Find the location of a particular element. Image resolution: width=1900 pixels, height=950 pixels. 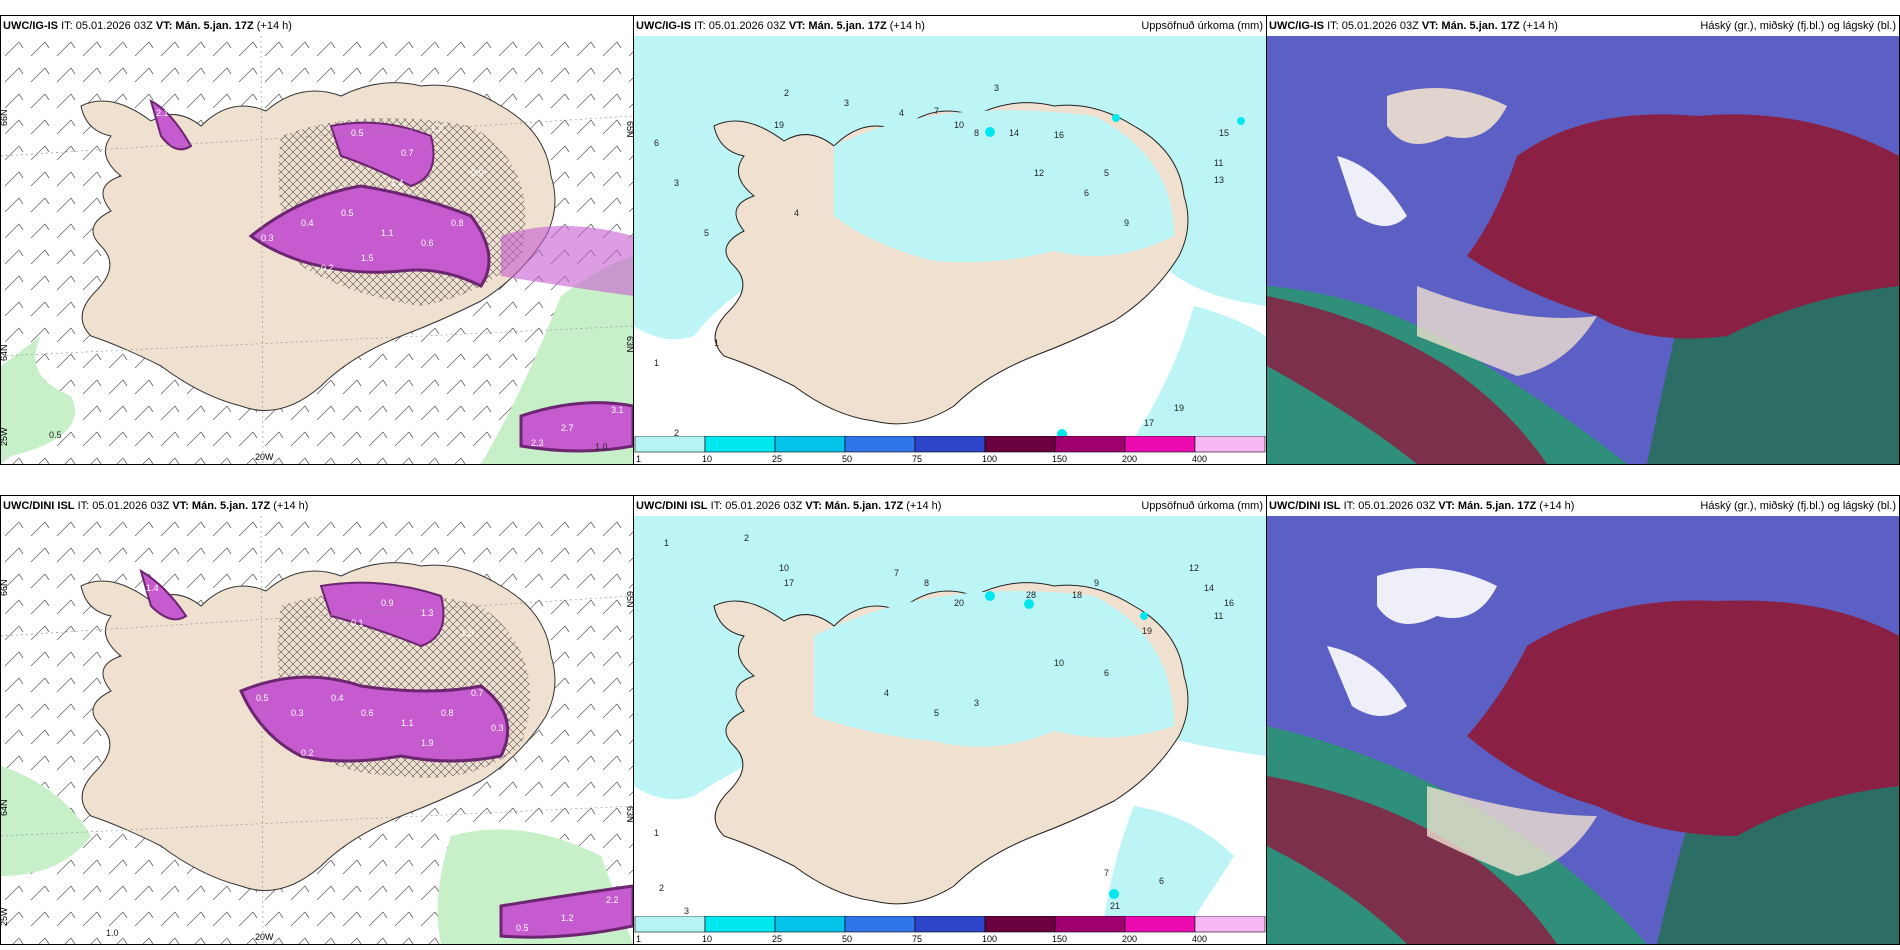

svg-text: 0.8 is located at coordinates (447, 713).